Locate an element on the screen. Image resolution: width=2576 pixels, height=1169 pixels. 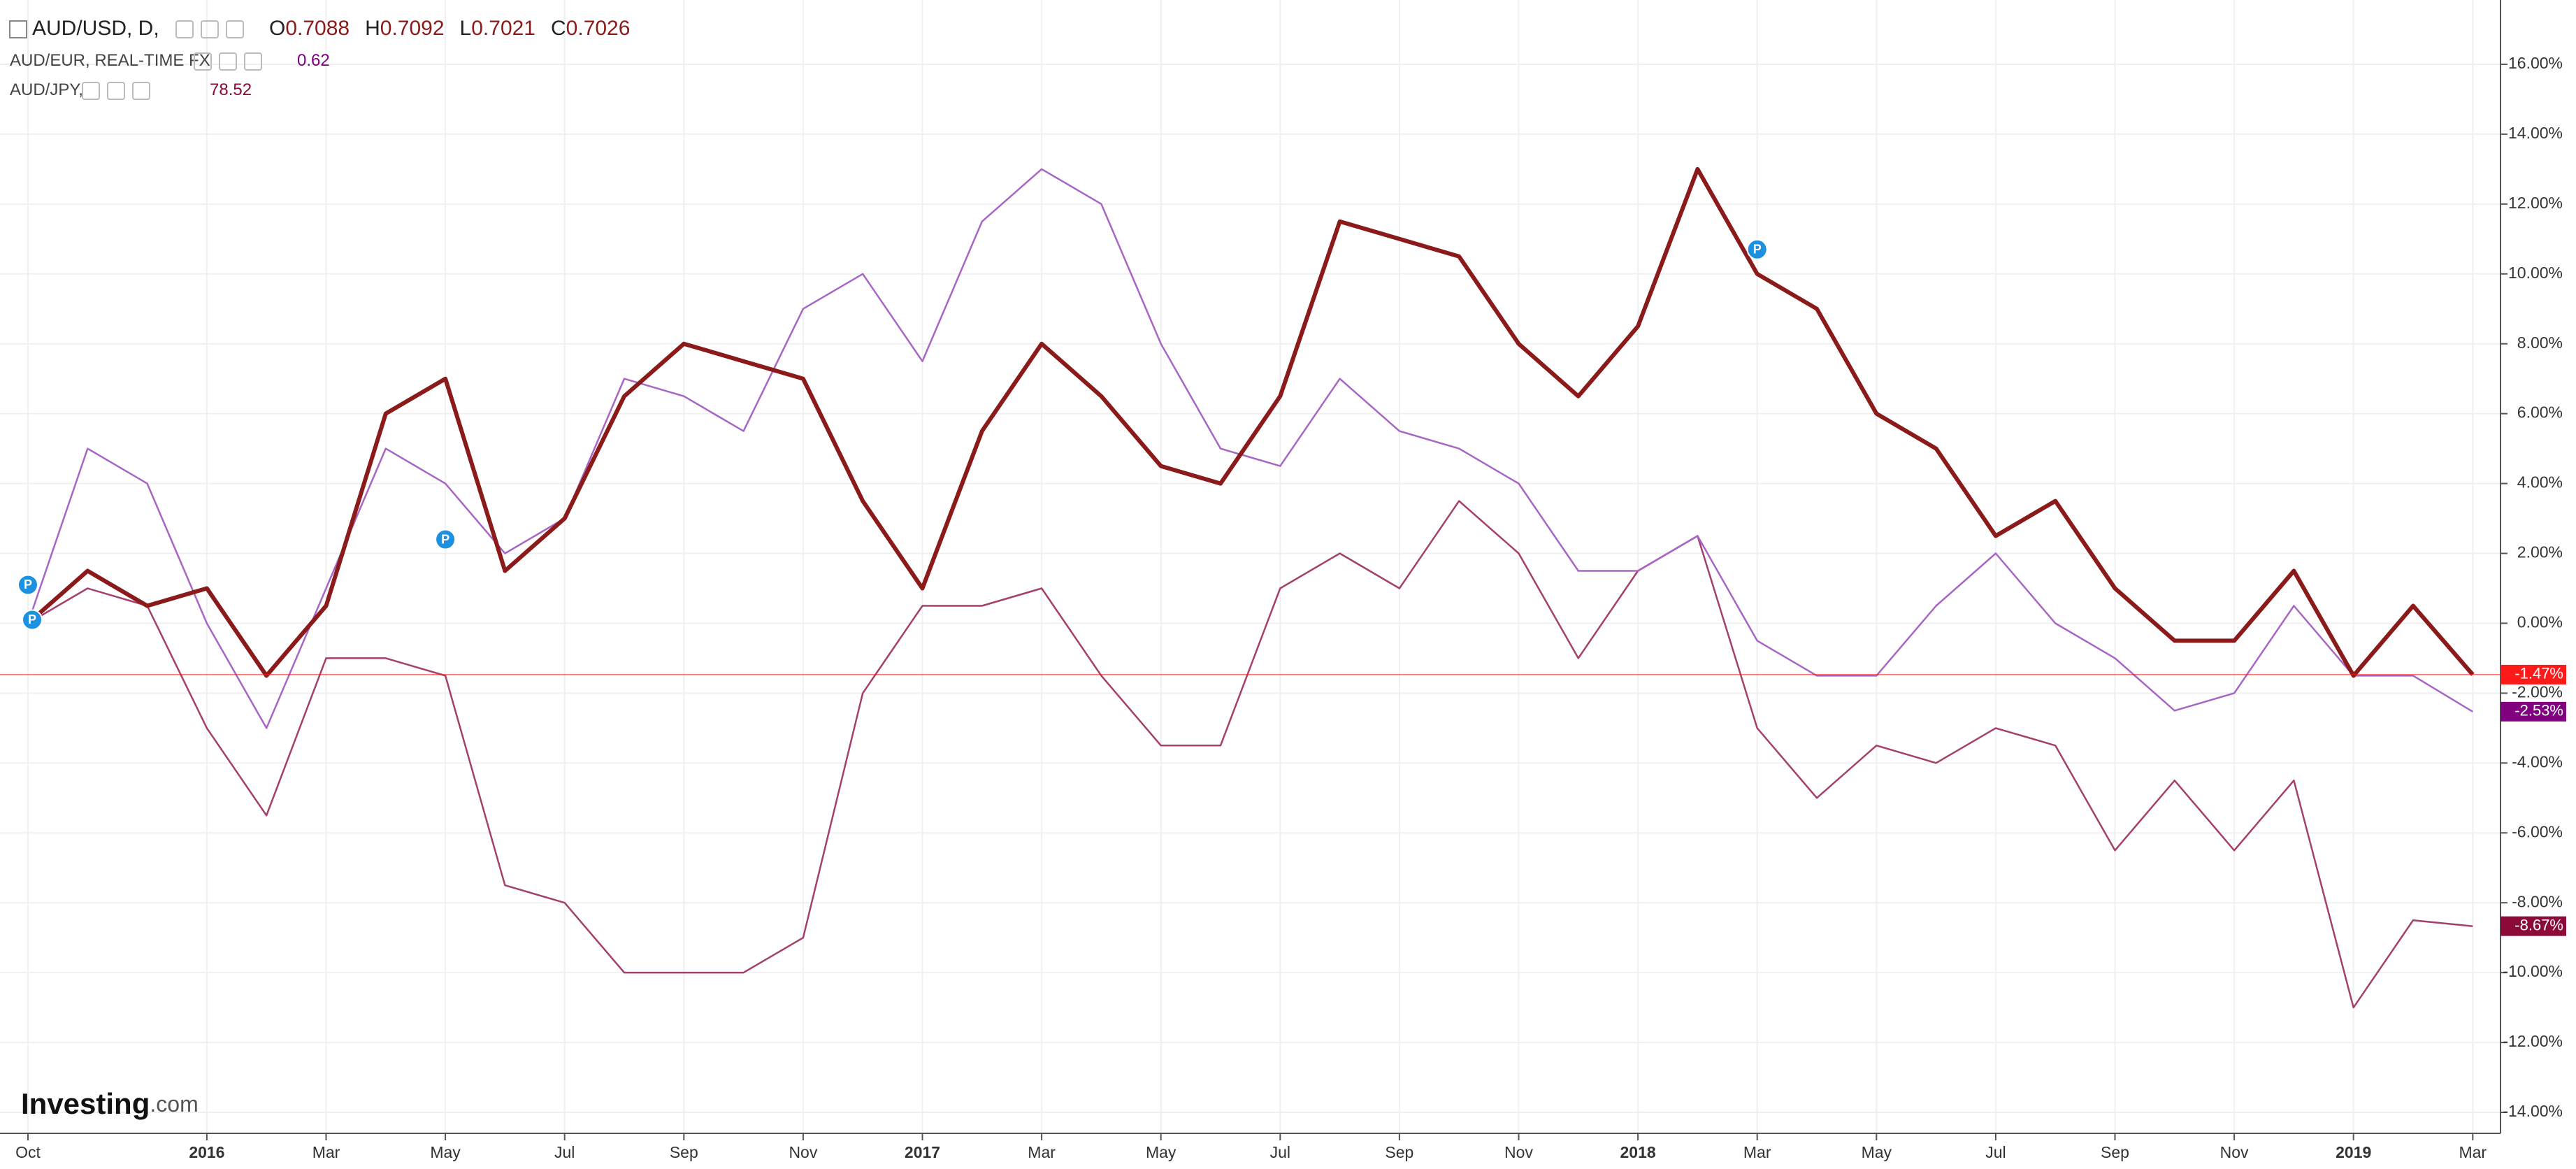
logo: Investing.com is located at coordinates (110, 1103).